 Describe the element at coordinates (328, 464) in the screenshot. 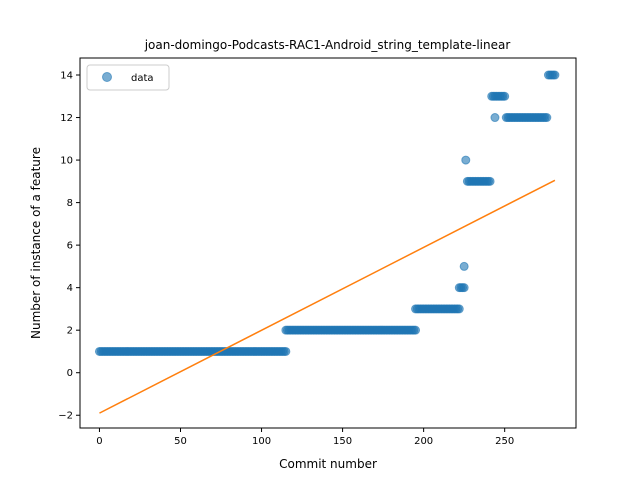

I see `x-axis-label: Commit number` at that location.